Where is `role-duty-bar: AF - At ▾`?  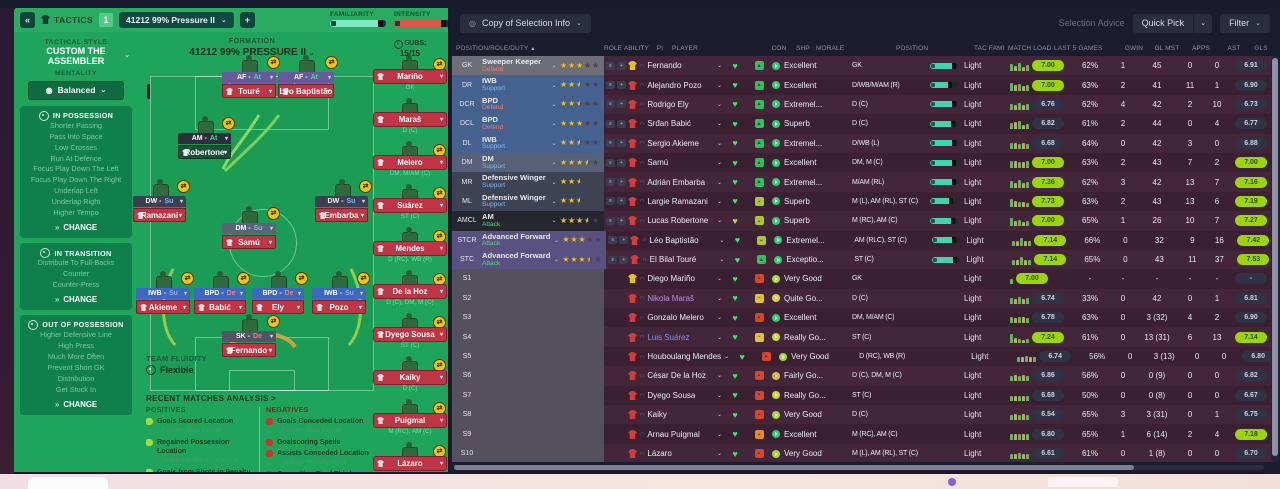
role-duty-bar: AF - At ▾ is located at coordinates (249, 77).